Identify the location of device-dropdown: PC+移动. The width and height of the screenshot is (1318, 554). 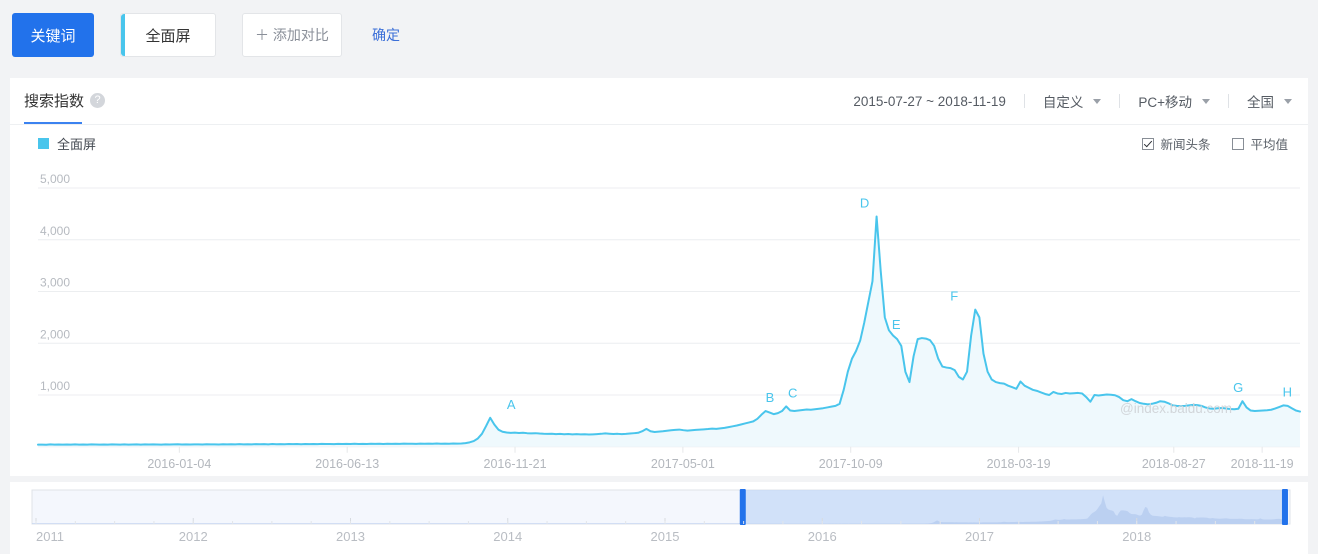
(1174, 101).